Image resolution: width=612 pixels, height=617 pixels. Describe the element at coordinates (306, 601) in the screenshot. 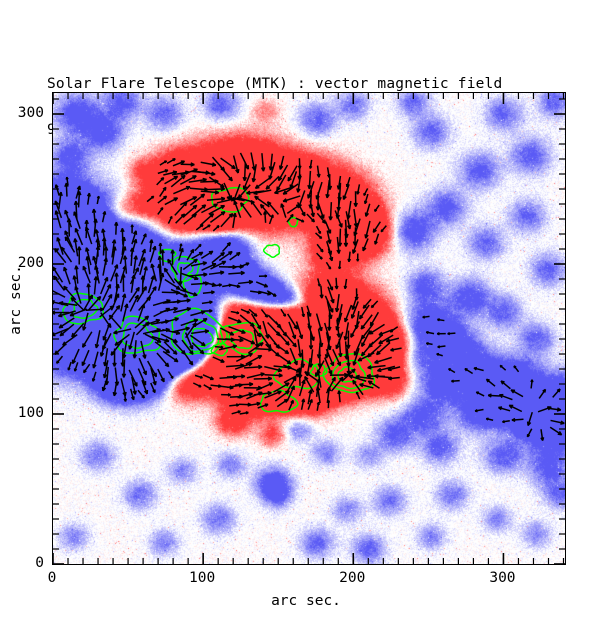

I see `x-axis-title: arc sec.` at that location.